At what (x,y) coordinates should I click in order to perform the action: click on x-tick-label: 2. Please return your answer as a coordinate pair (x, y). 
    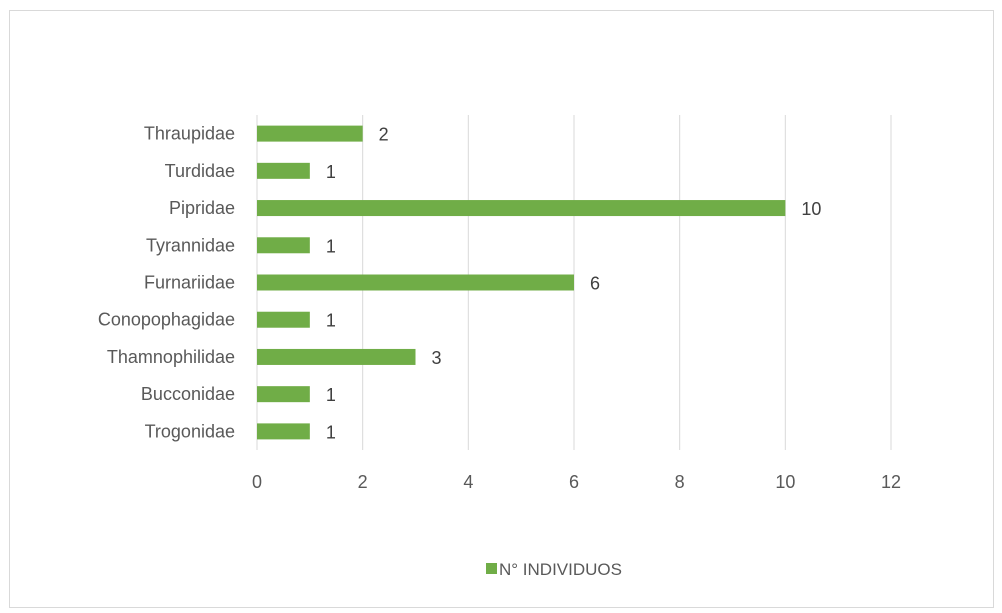
    Looking at the image, I should click on (363, 482).